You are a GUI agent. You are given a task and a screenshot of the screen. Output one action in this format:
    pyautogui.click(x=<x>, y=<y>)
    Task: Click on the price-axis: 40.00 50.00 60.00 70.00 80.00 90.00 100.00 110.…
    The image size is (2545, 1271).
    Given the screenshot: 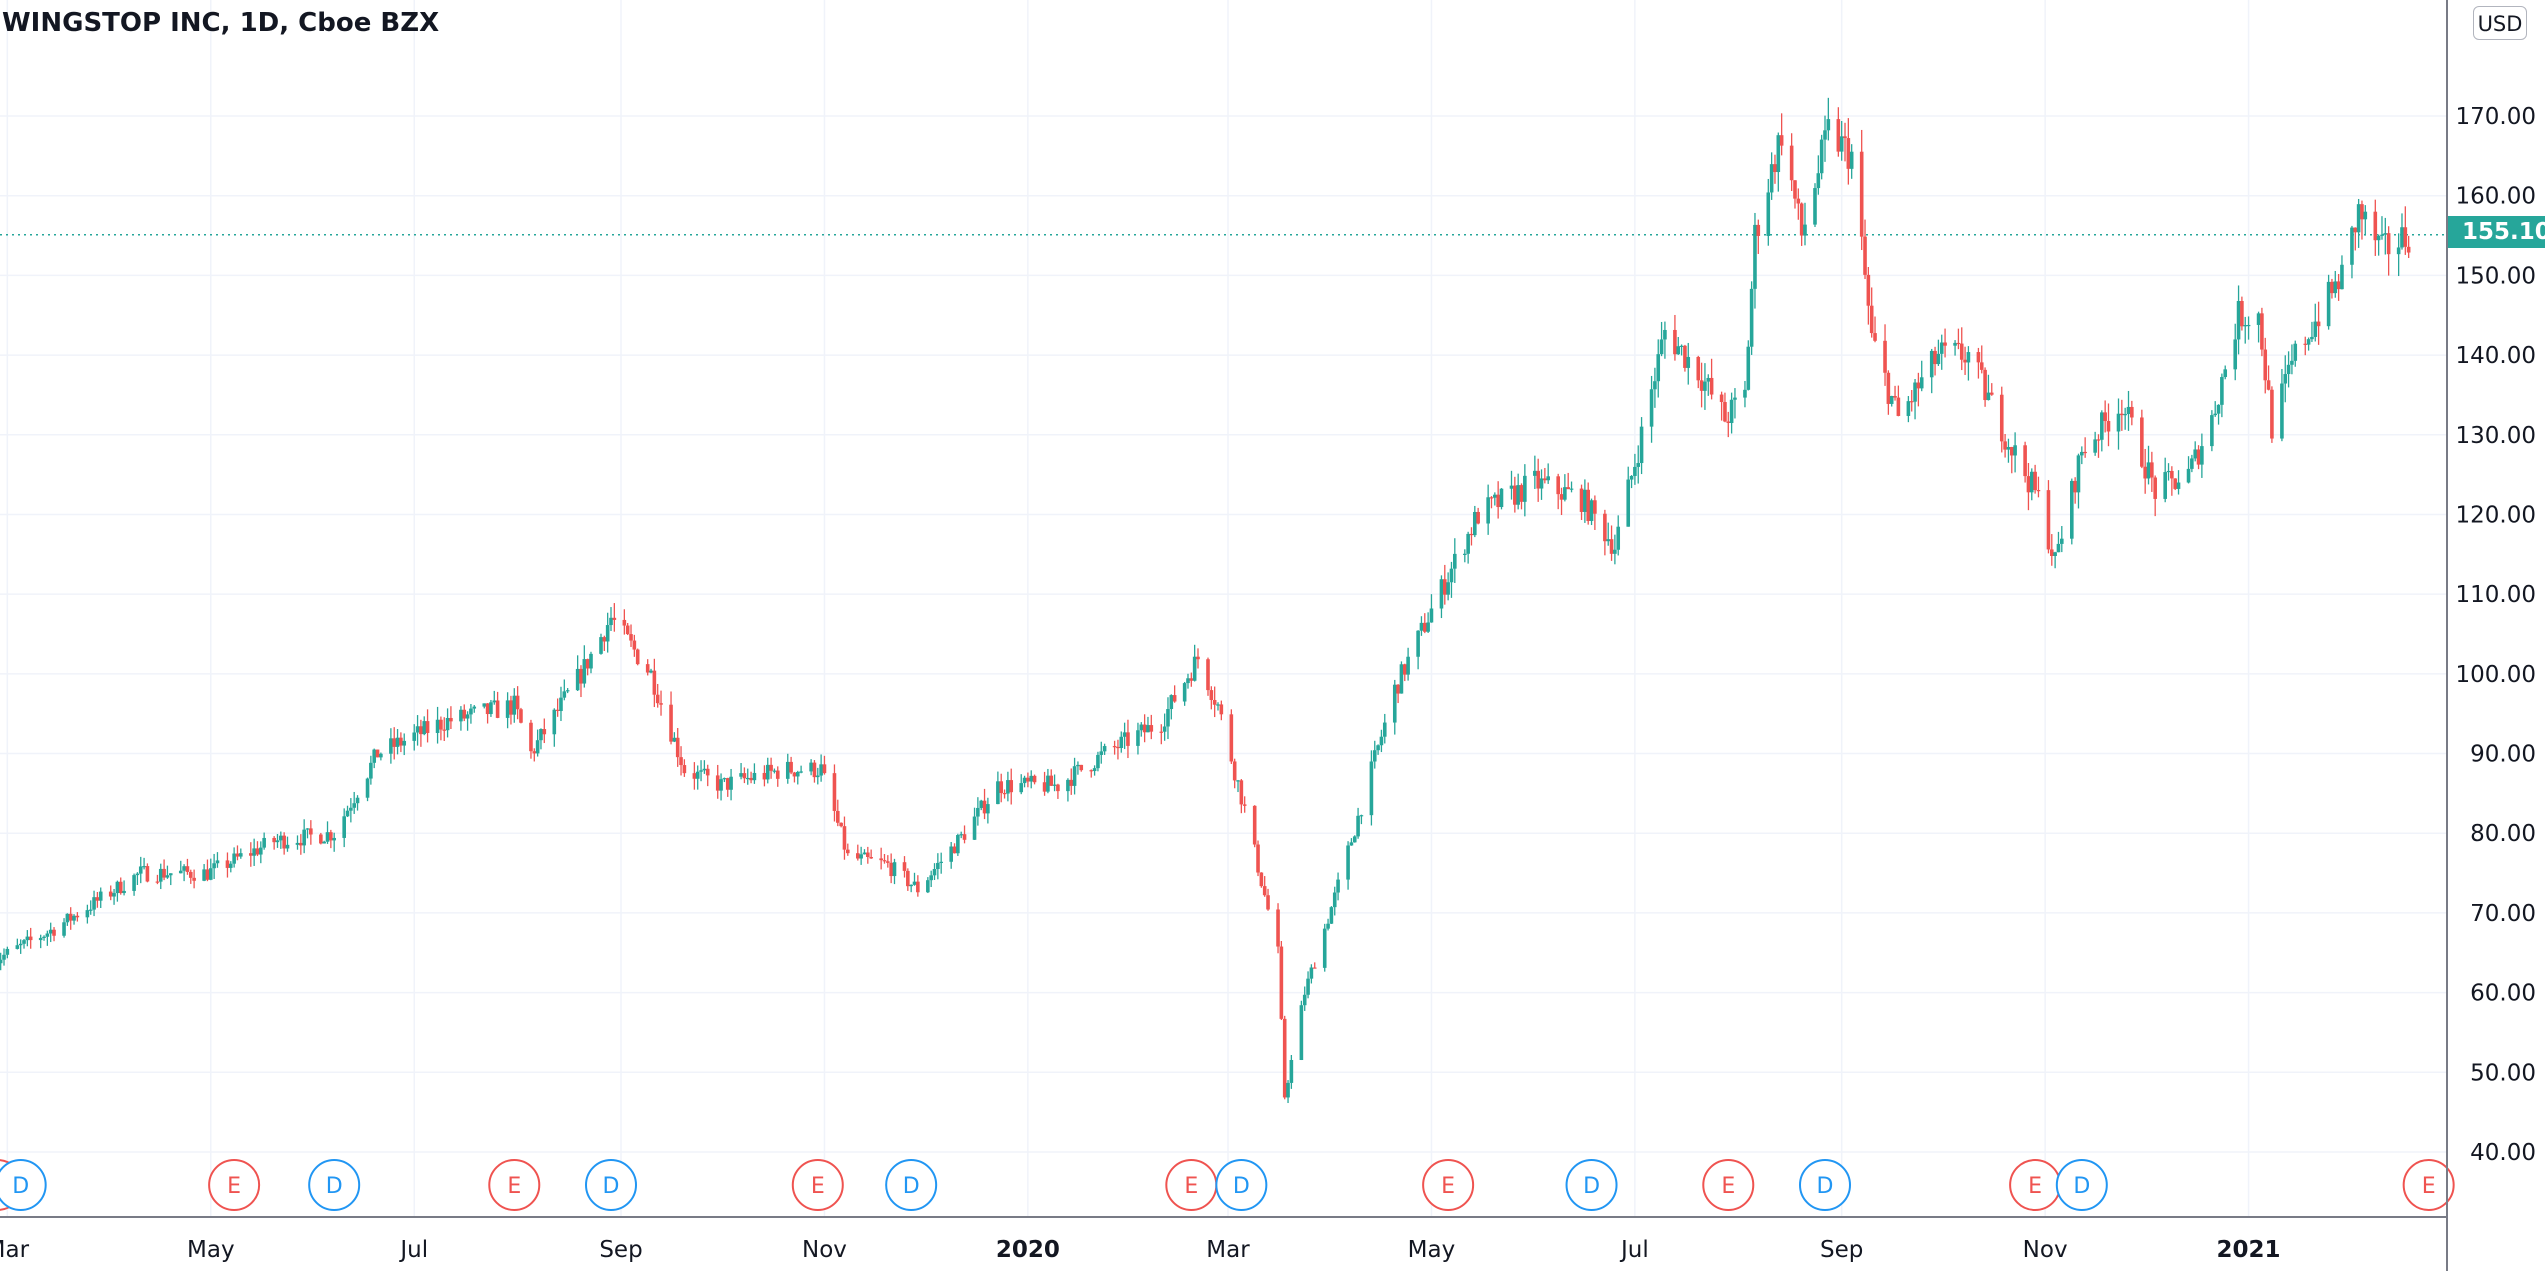 What is the action you would take?
    pyautogui.click(x=2491, y=635)
    